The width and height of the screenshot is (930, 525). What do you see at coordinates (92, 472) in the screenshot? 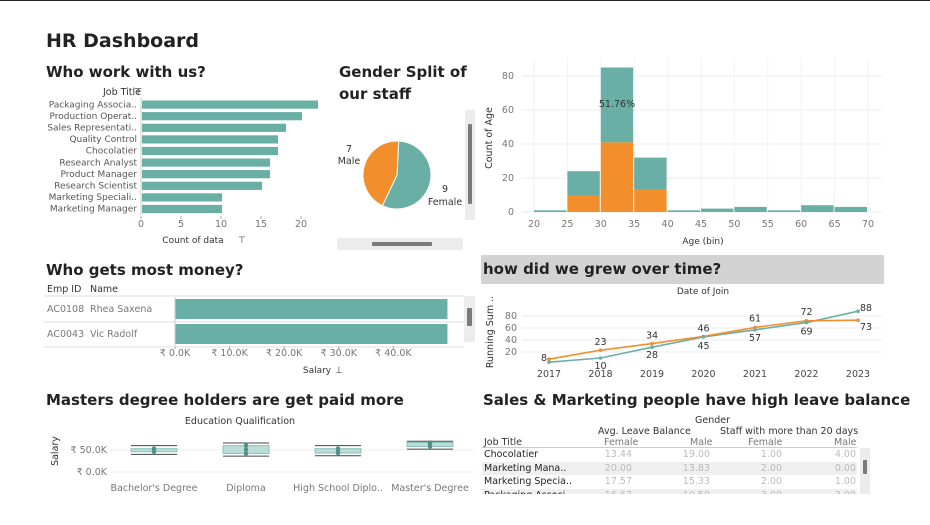
I see `masters-y-tick: ₹ 0.0K` at bounding box center [92, 472].